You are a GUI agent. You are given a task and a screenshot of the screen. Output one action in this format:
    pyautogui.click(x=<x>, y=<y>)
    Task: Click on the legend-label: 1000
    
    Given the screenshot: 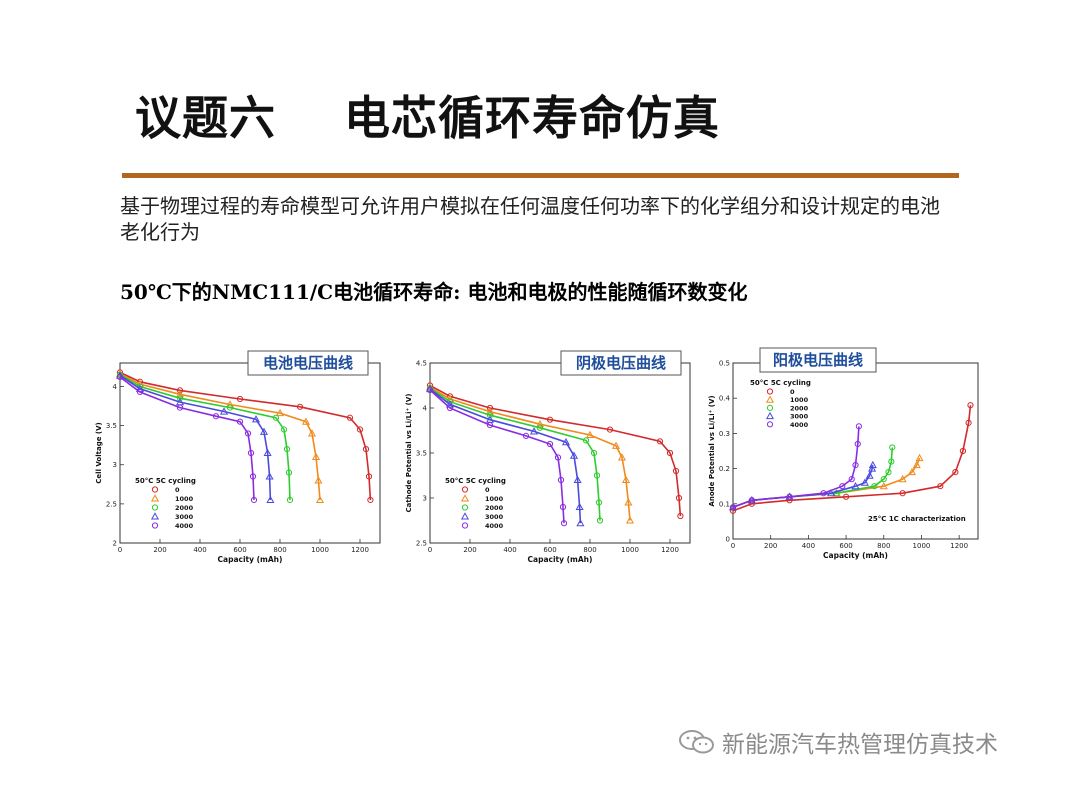 What is the action you would take?
    pyautogui.click(x=184, y=499)
    